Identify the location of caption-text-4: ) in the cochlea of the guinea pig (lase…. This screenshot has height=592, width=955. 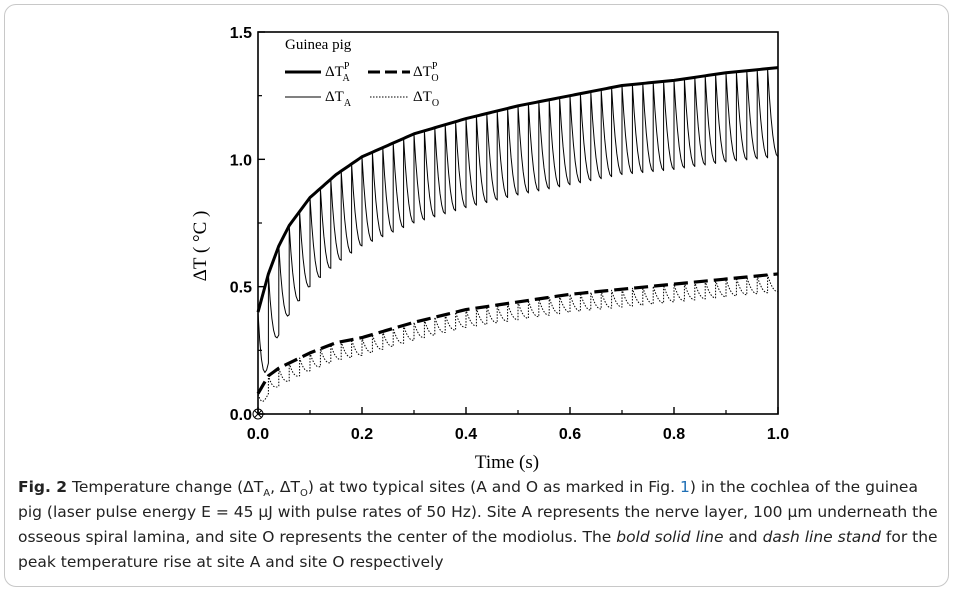
(478, 512).